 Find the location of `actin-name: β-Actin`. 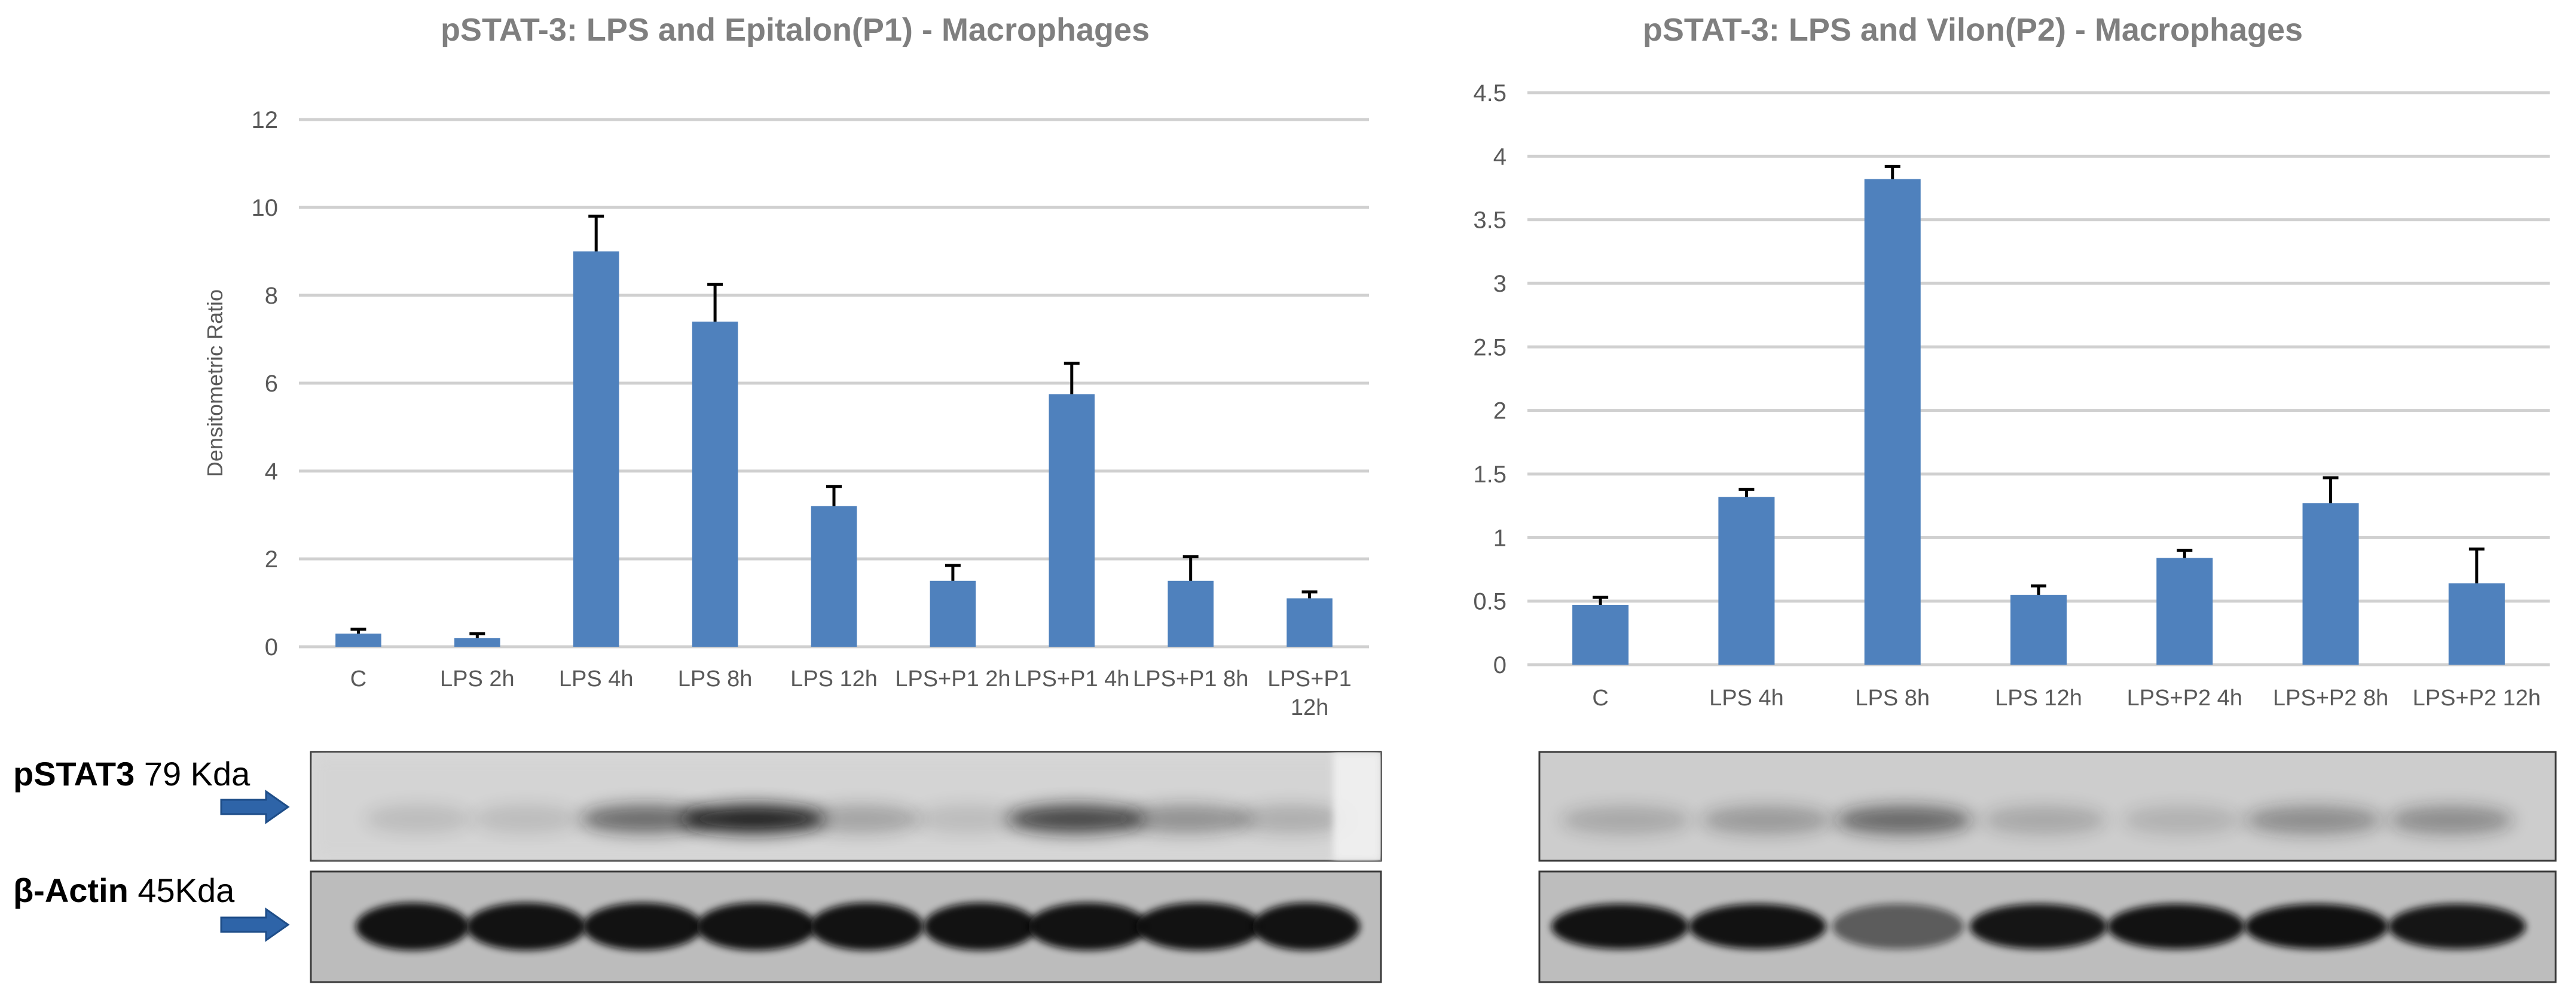

actin-name: β-Actin is located at coordinates (71, 891).